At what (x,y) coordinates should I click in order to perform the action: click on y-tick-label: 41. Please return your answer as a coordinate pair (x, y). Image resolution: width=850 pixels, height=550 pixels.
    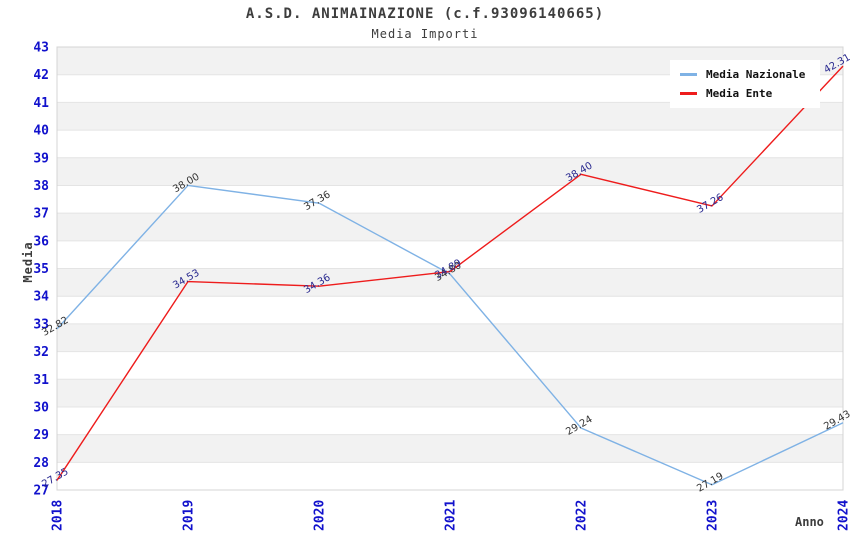
    Looking at the image, I should click on (41, 103).